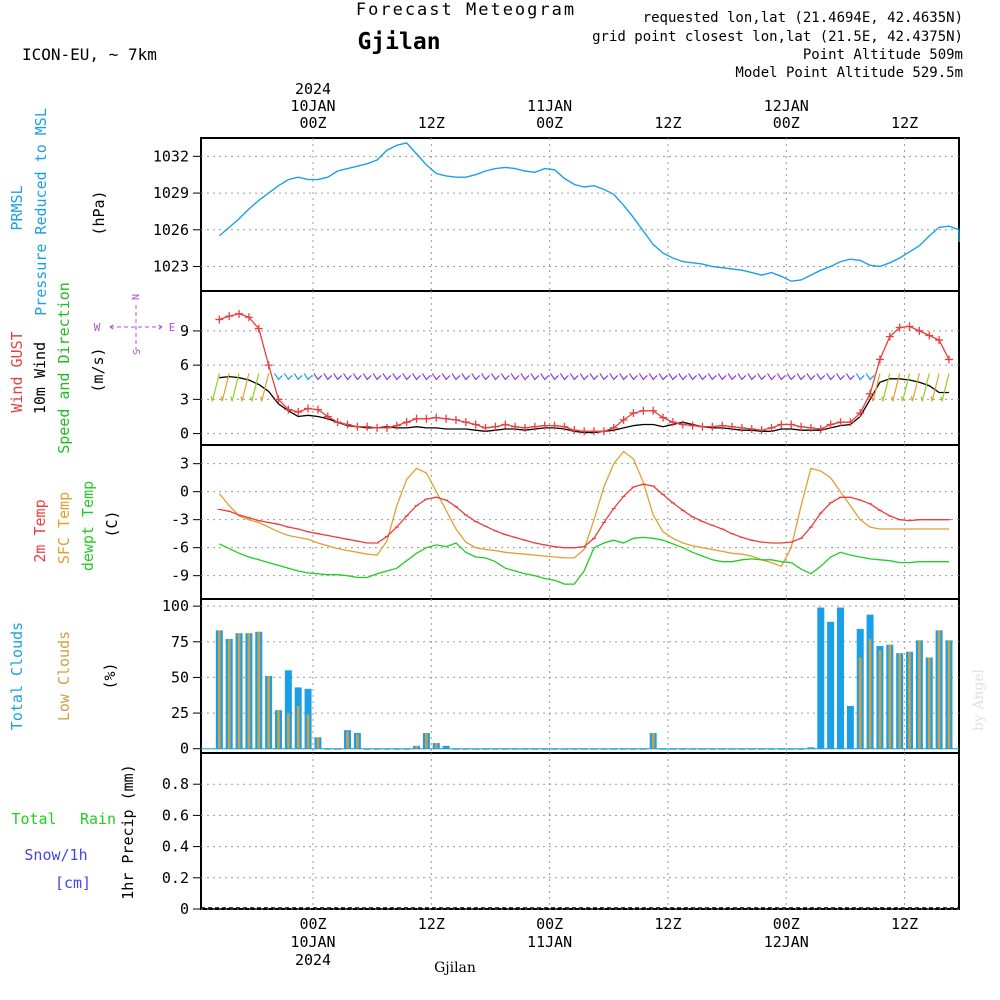 This screenshot has width=1000, height=1000. Describe the element at coordinates (136, 297) in the screenshot. I see `compass-north: N` at that location.